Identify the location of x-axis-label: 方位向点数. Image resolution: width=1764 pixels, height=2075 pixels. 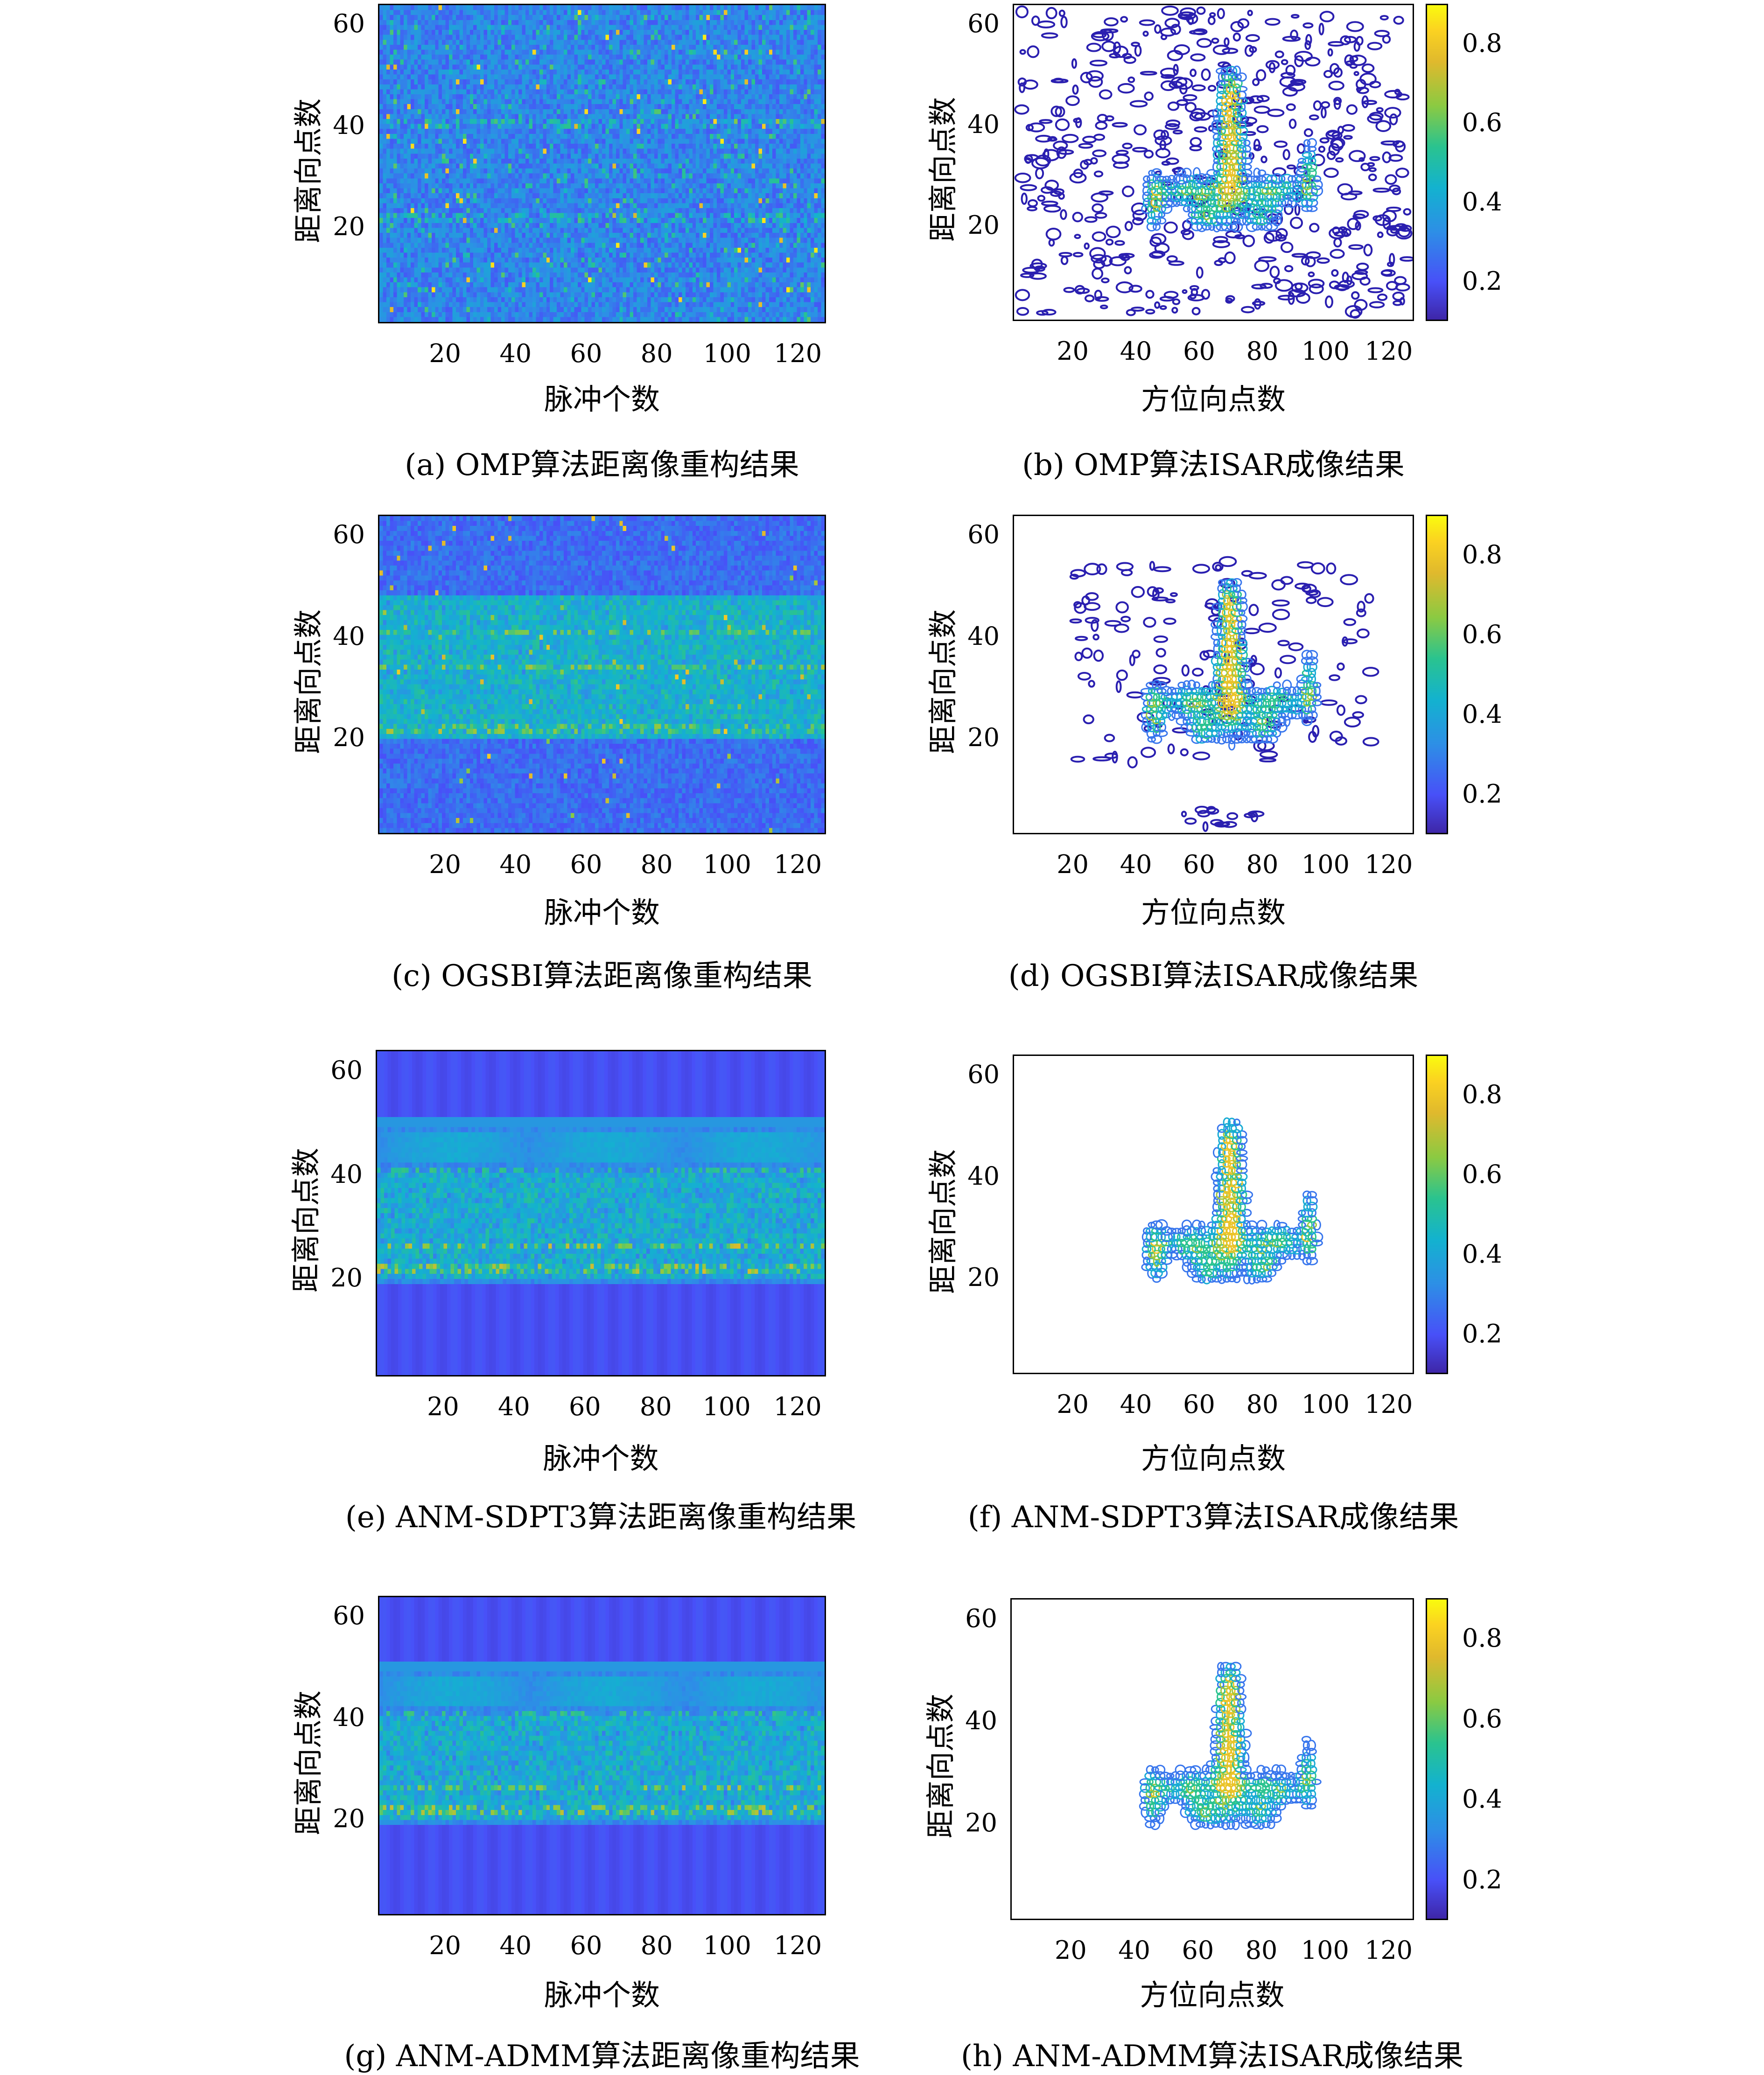
(1213, 1458).